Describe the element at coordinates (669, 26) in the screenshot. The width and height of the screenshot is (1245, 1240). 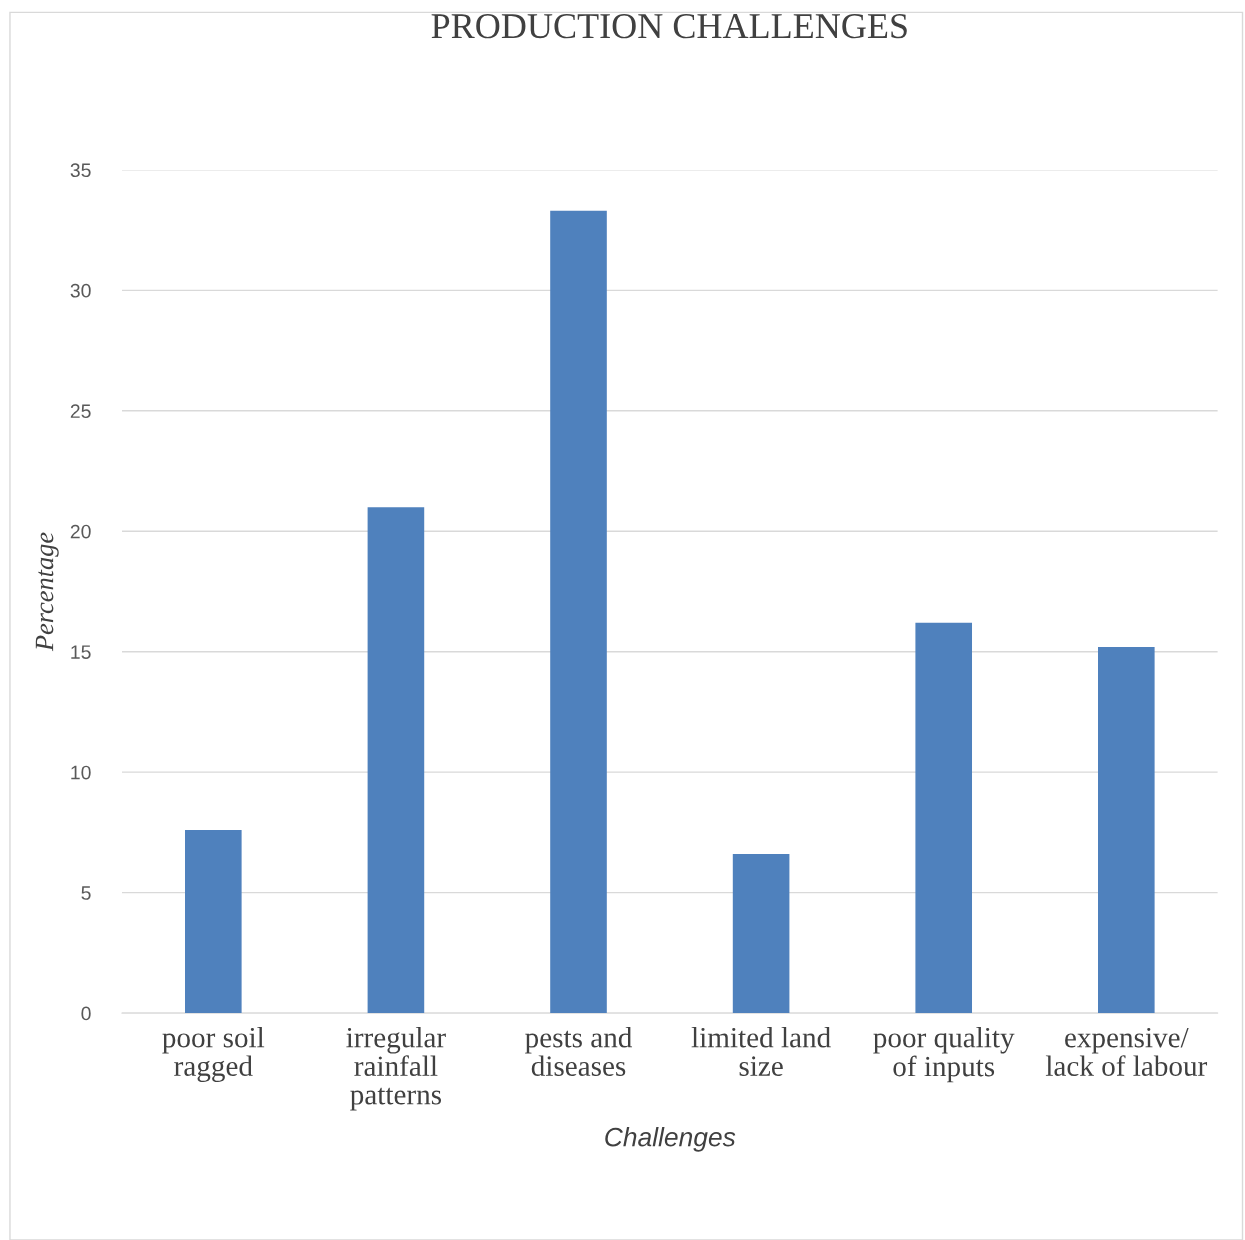
I see `chart-title: PRODUCTION CHALLENGES` at that location.